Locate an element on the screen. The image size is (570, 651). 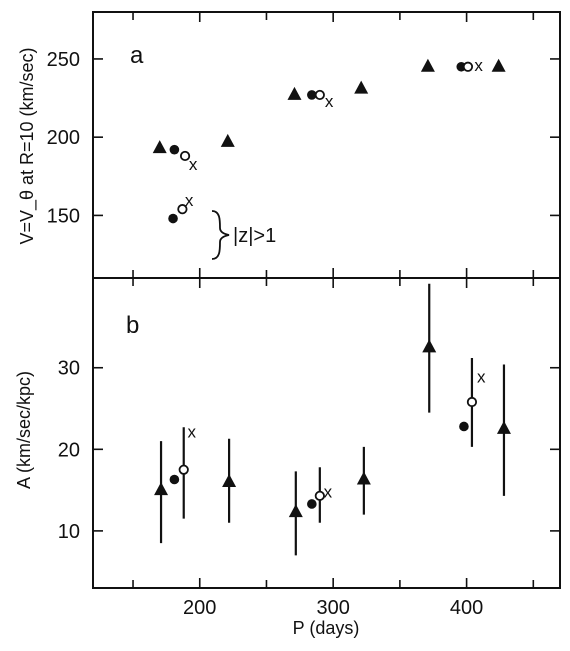
top-y-tick-label: 200 is located at coordinates (63, 138).